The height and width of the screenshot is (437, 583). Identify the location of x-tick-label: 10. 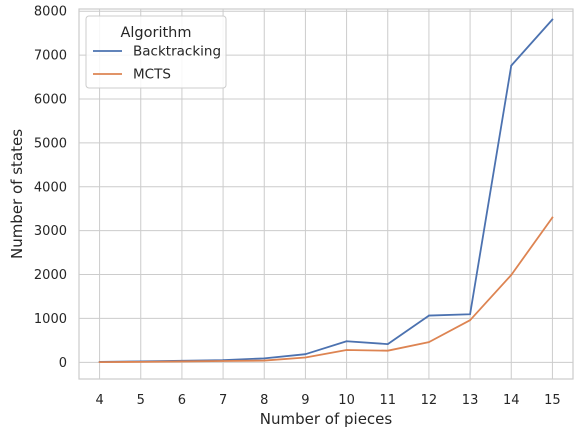
(346, 400).